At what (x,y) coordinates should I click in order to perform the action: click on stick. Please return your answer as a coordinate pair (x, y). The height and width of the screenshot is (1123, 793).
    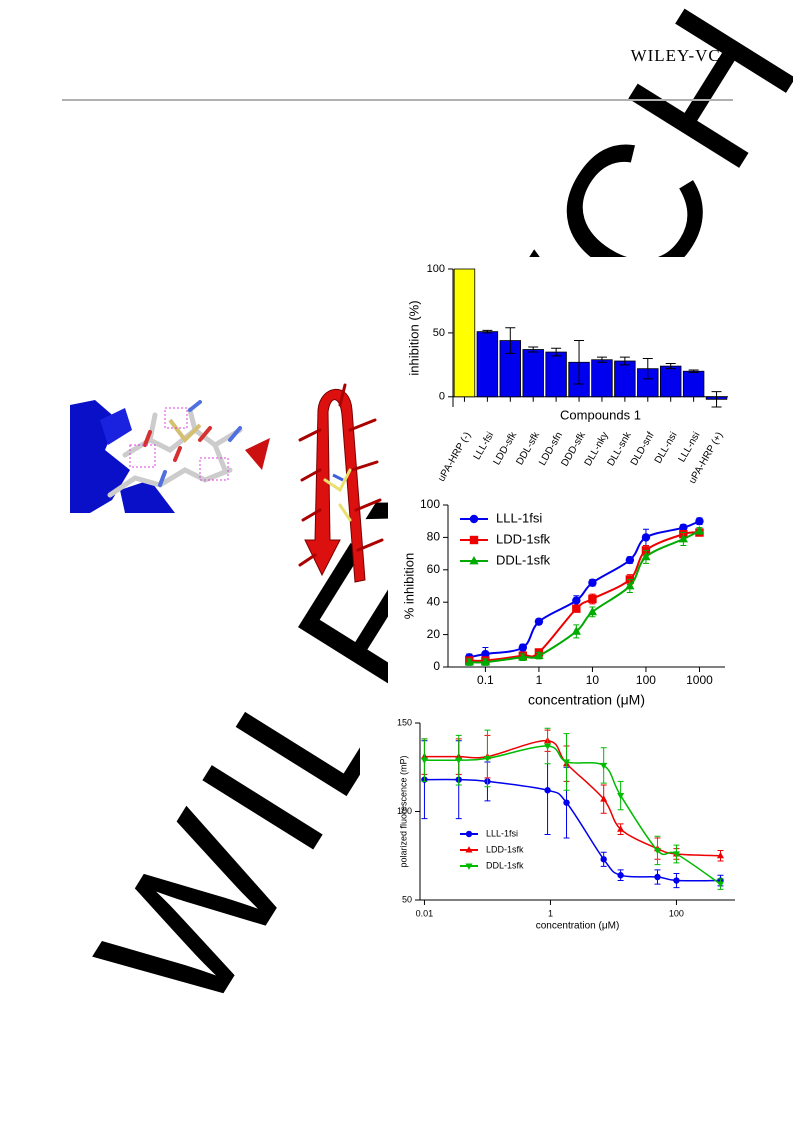
    Looking at the image, I should click on (170, 482).